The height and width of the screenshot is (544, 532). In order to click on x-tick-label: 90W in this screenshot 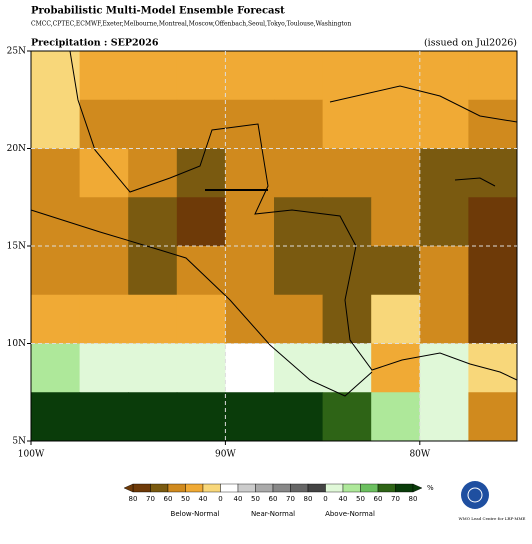, I will do `click(225, 455)`.